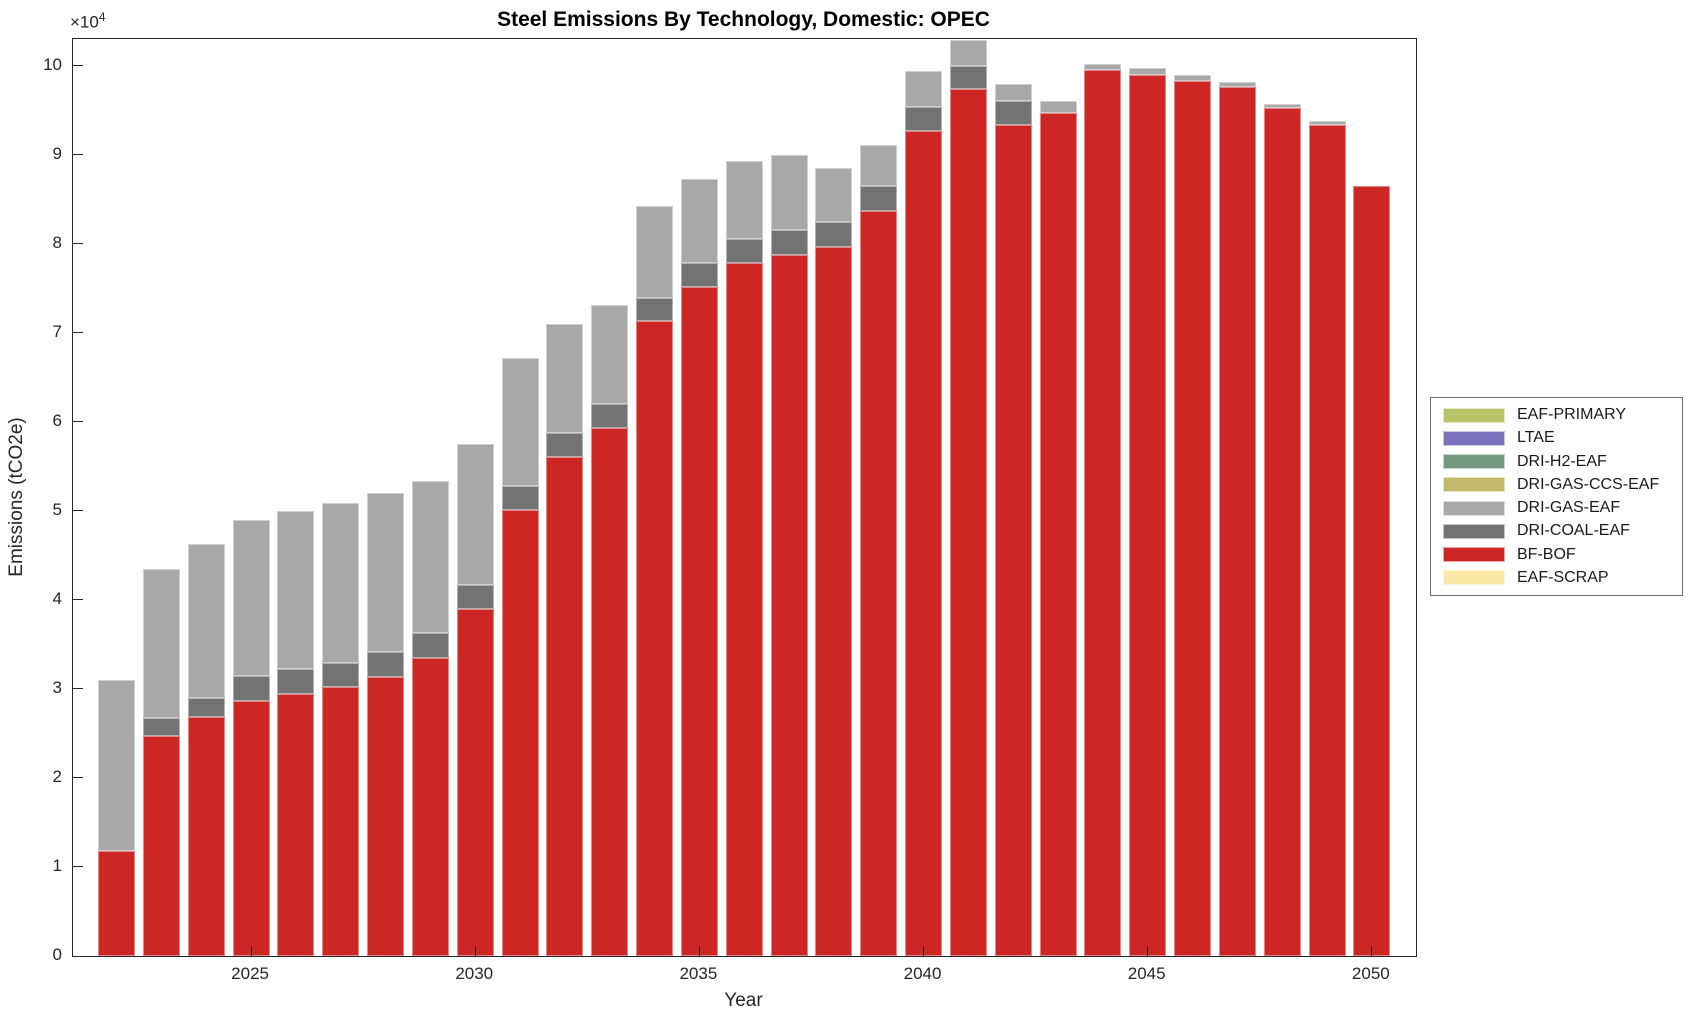  I want to click on bar-segment-bf-bof-2022, so click(117, 903).